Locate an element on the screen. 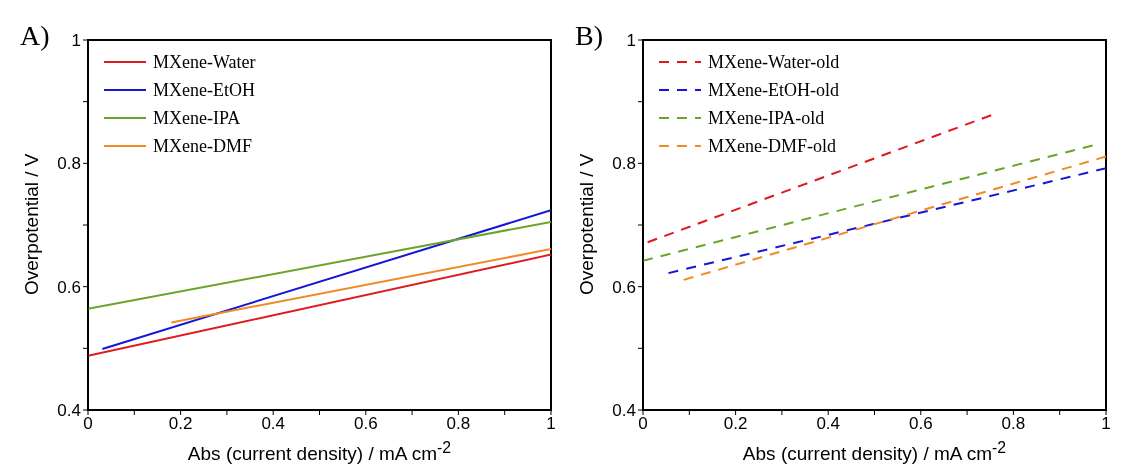  legend-label: MXene-DMF is located at coordinates (202, 146).